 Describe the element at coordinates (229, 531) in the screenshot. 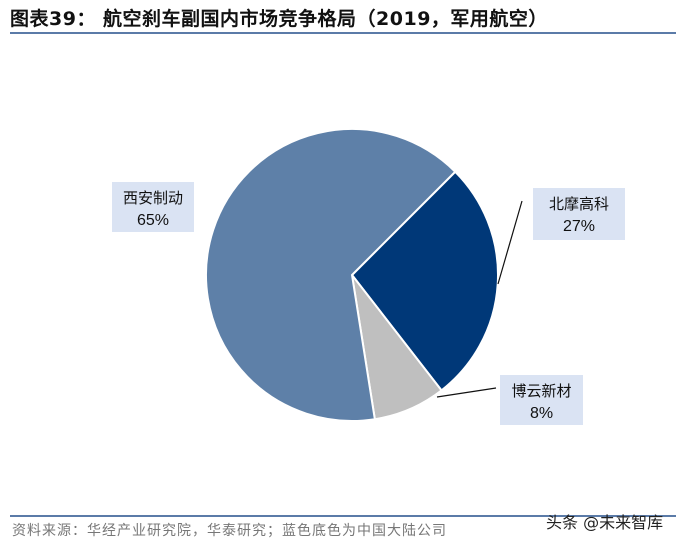

I see `source-note: 资料来源：华经产业研究院，华泰研究；蓝色底色为中国大陆公司` at that location.